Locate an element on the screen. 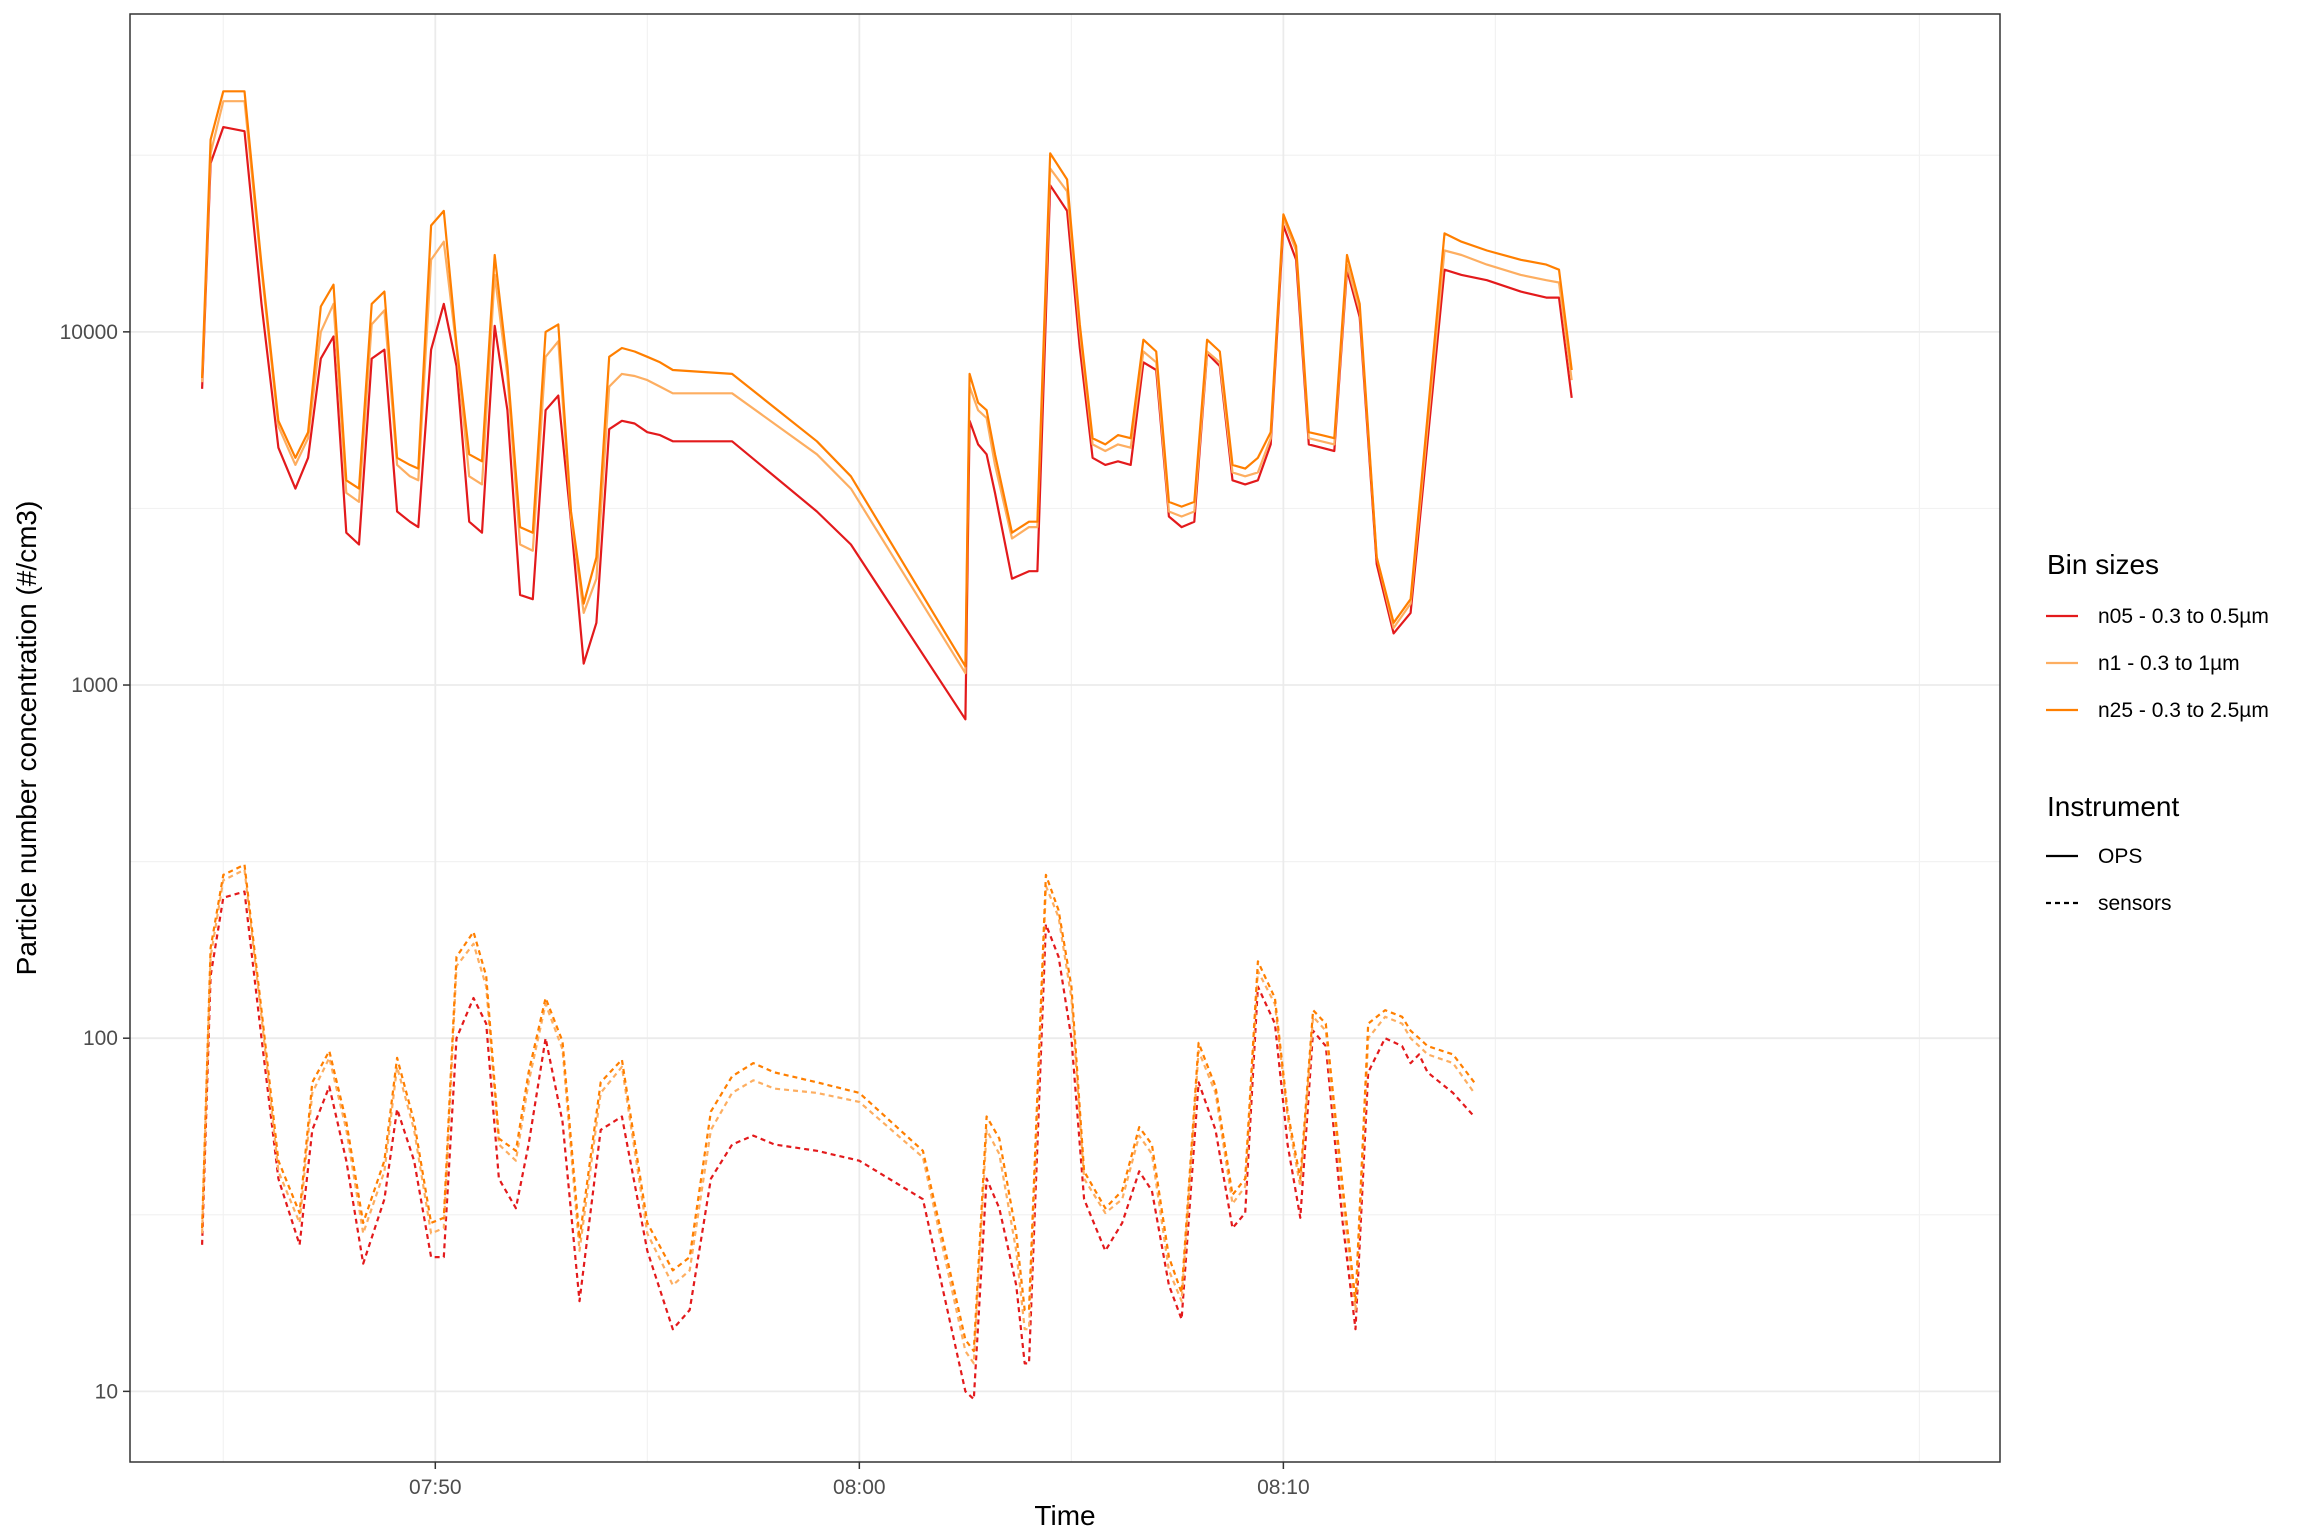  x-tick-label: 08:10 is located at coordinates (1283, 1487).